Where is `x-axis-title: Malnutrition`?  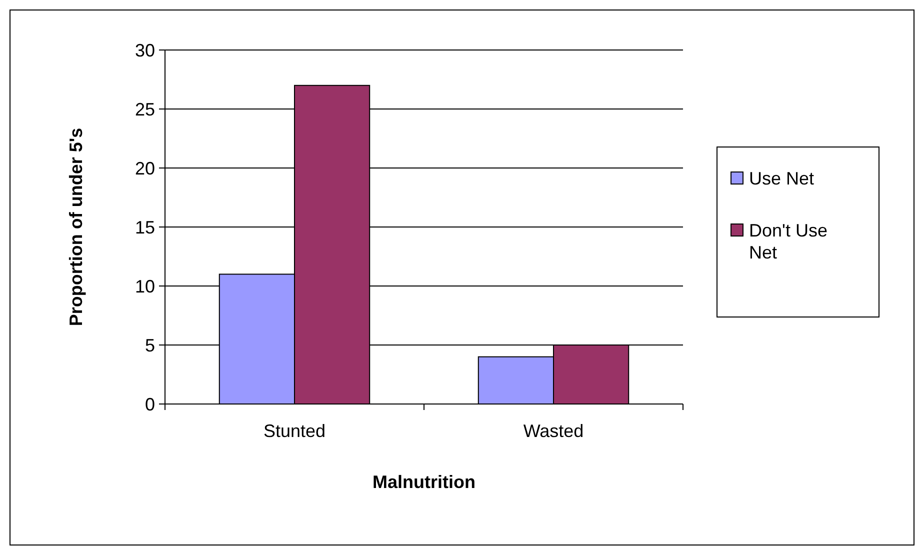 x-axis-title: Malnutrition is located at coordinates (424, 482).